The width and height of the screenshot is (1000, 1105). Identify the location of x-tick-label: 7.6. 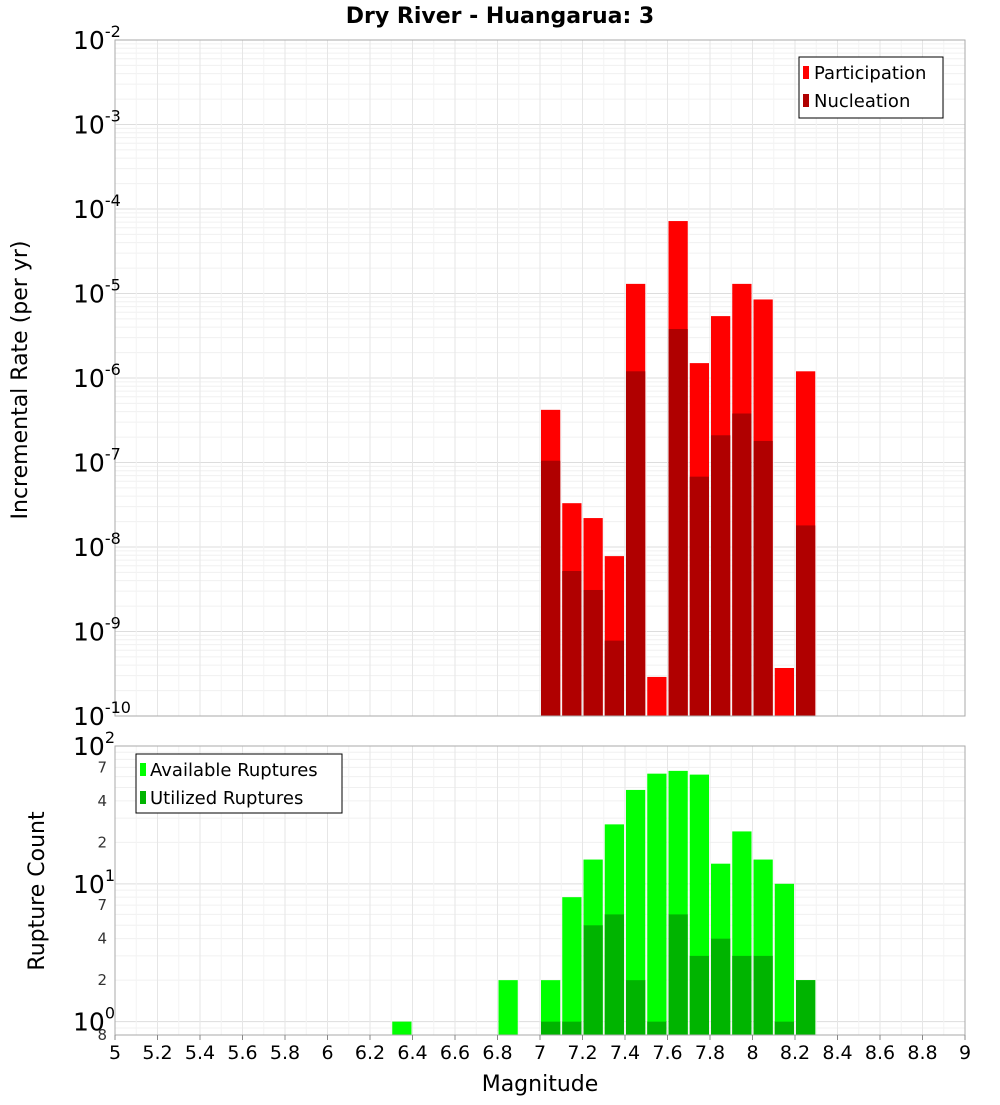
(667, 1053).